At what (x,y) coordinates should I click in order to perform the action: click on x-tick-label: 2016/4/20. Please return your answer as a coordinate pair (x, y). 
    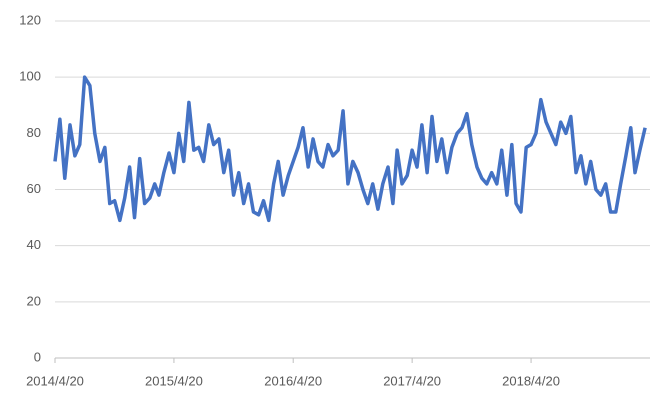
    Looking at the image, I should click on (293, 380).